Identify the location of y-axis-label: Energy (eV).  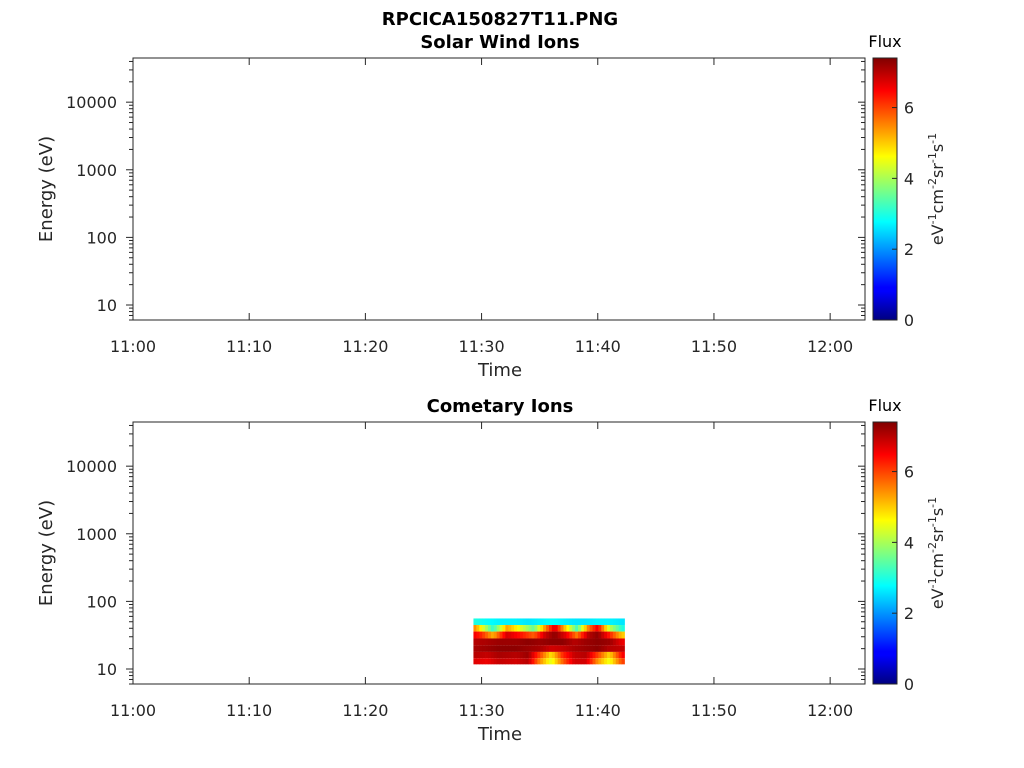
(46, 189).